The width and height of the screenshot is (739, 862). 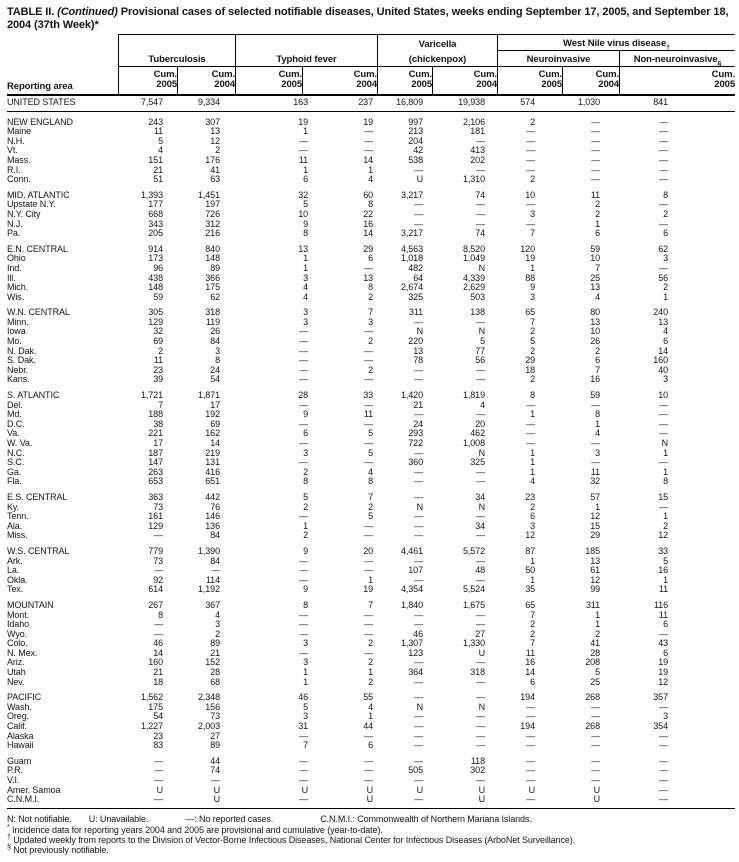 What do you see at coordinates (16, 662) in the screenshot?
I see `reporting-area-cell: Ariz.` at bounding box center [16, 662].